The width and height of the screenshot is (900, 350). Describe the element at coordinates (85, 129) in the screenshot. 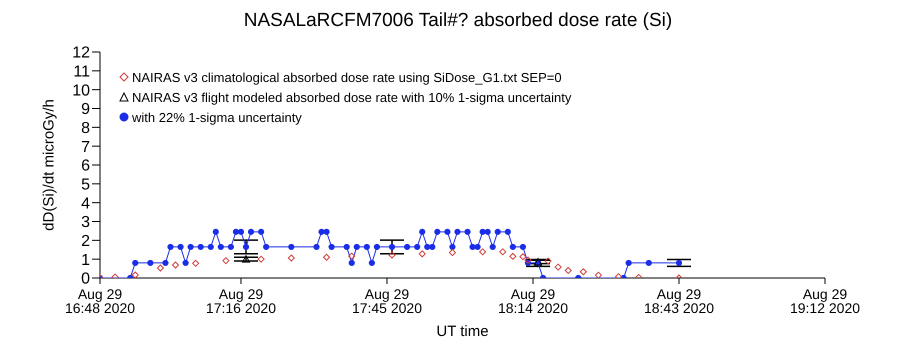

I see `y-tick-label: 8` at that location.